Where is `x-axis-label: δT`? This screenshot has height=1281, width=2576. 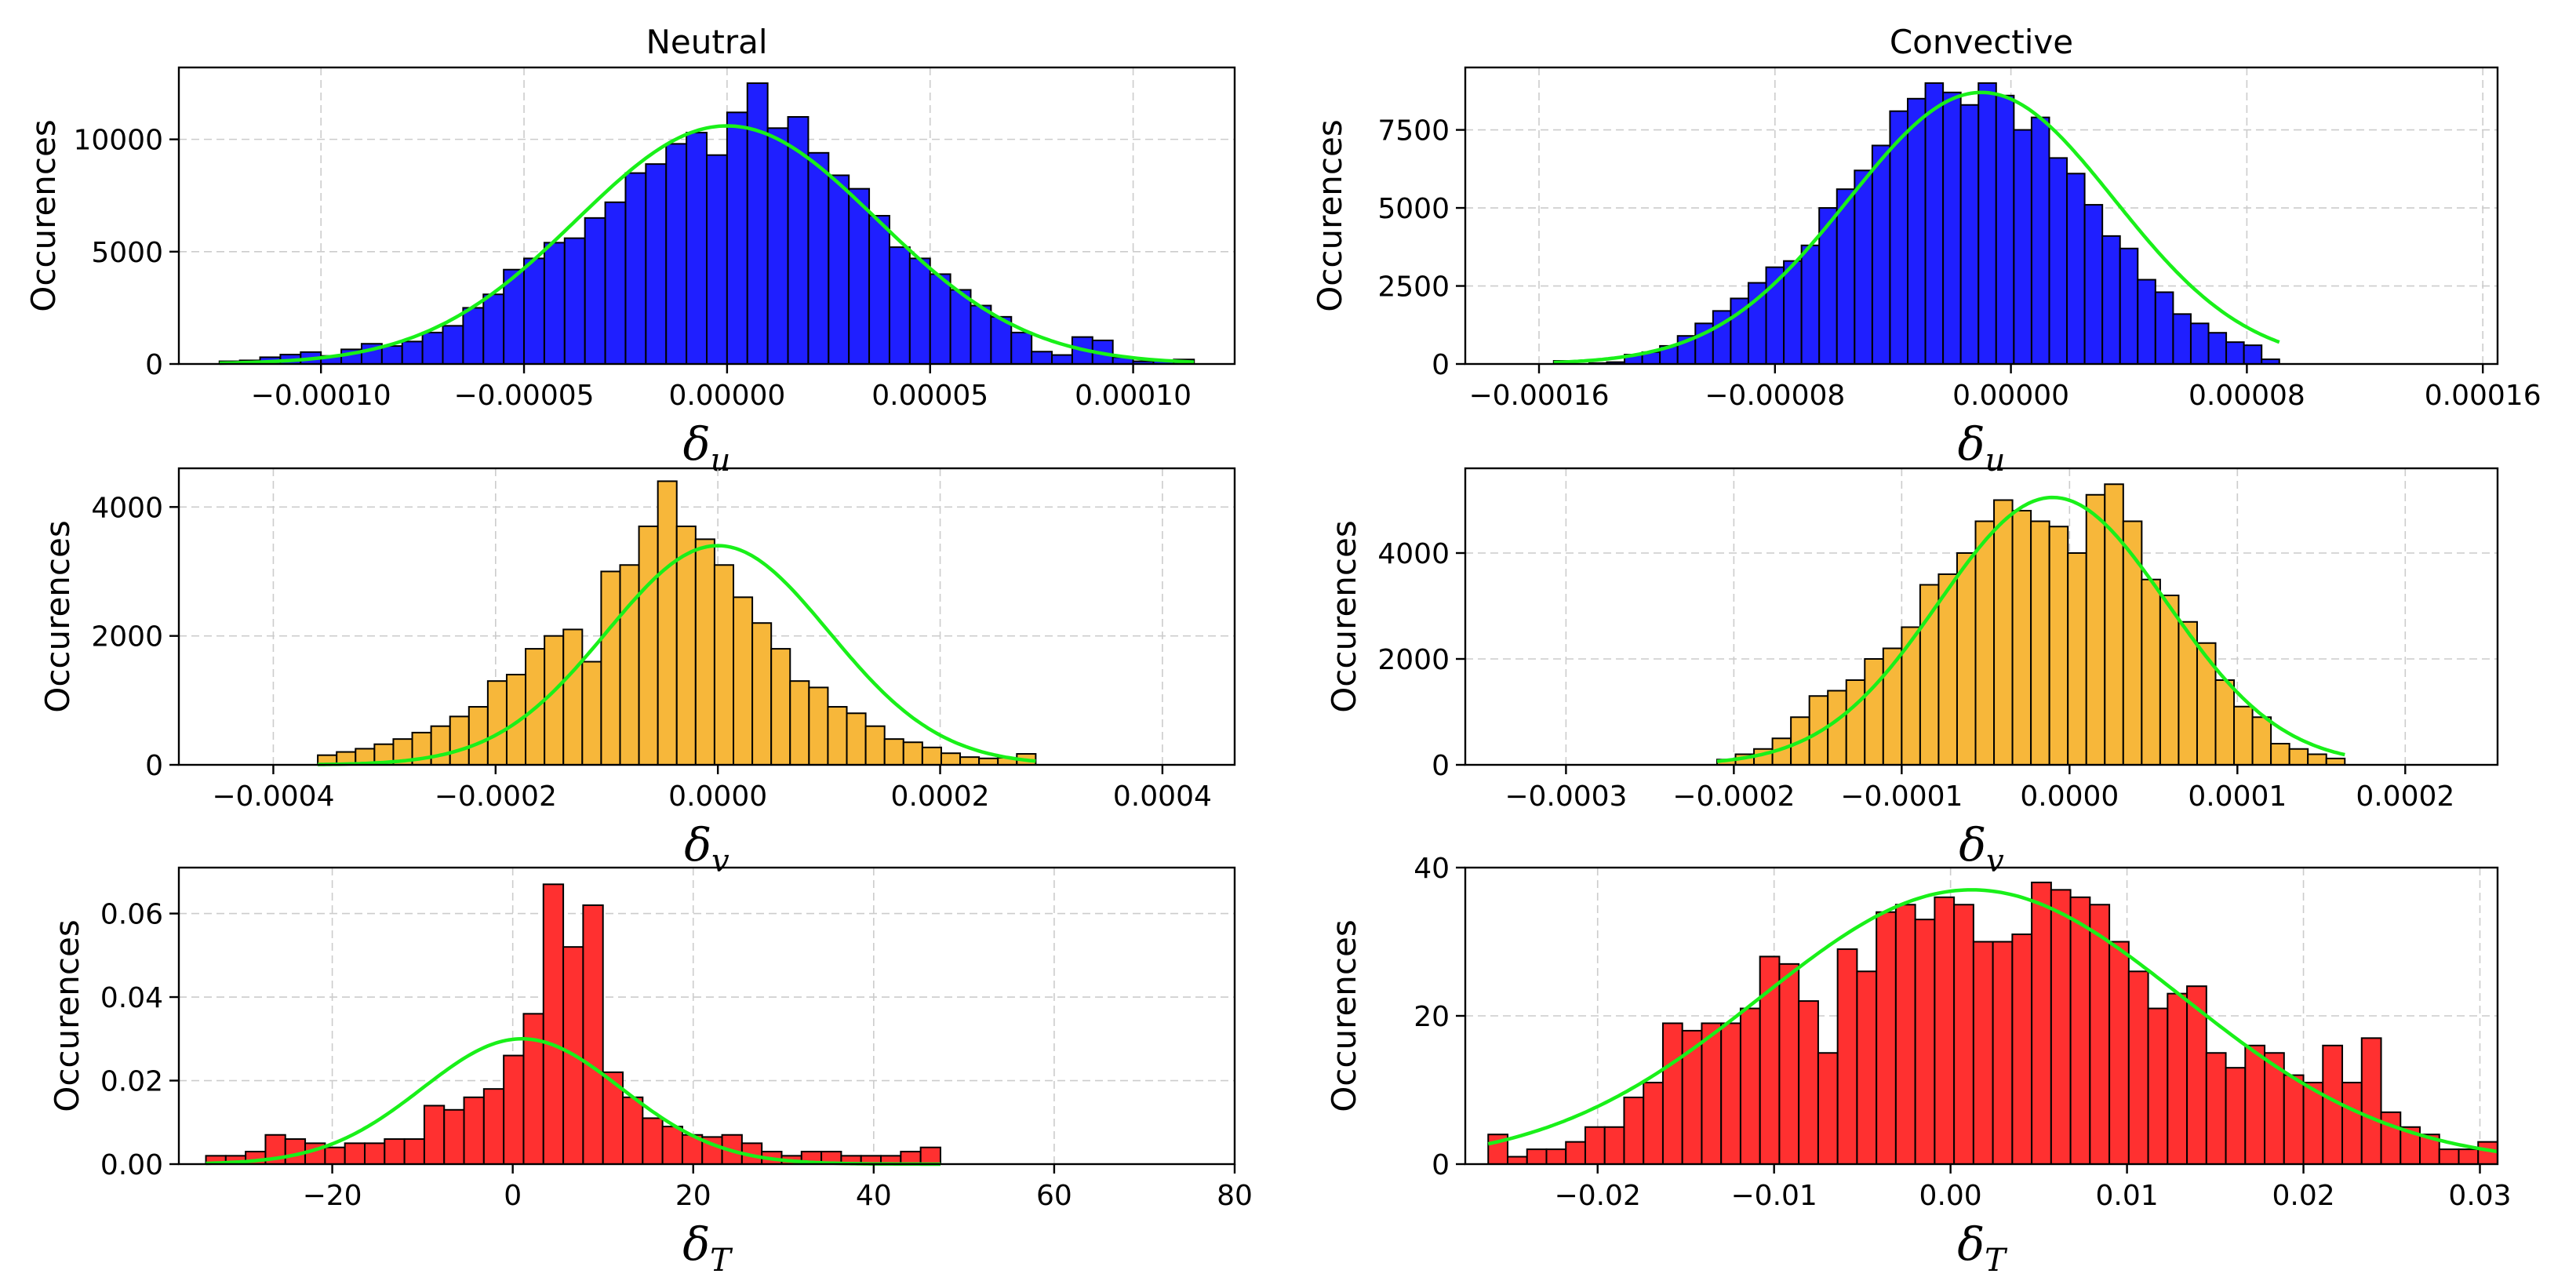
x-axis-label: δT is located at coordinates (1982, 1248).